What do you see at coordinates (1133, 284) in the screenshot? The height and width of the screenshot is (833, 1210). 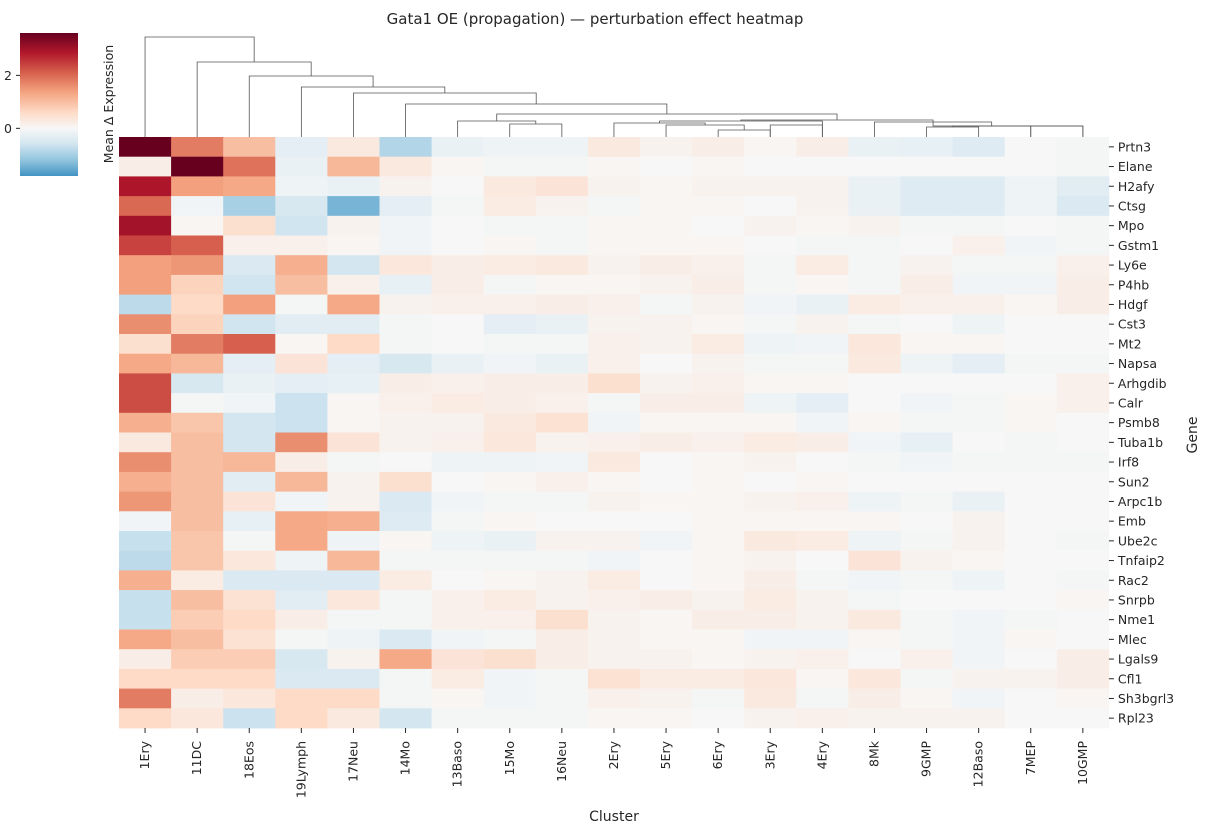 I see `y-tick-label: P4hb` at bounding box center [1133, 284].